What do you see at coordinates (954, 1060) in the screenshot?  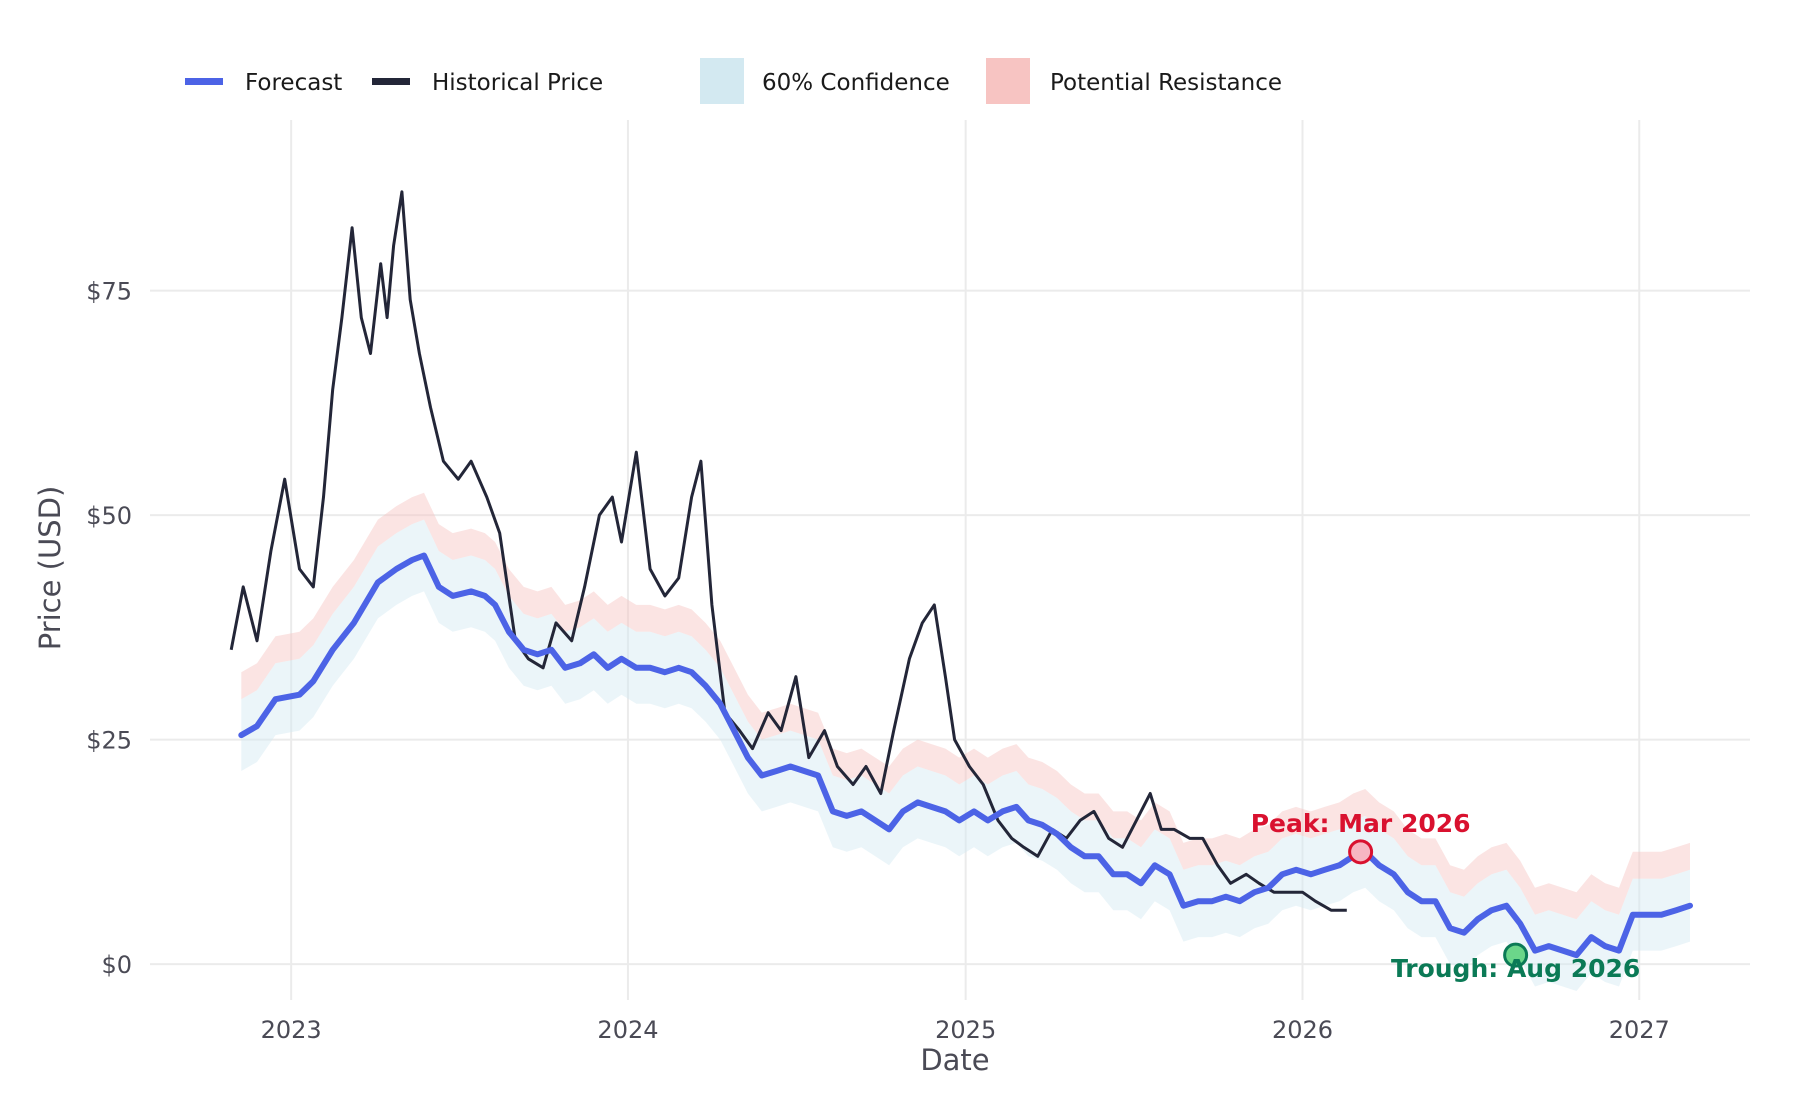 I see `x-axis-title: Date` at bounding box center [954, 1060].